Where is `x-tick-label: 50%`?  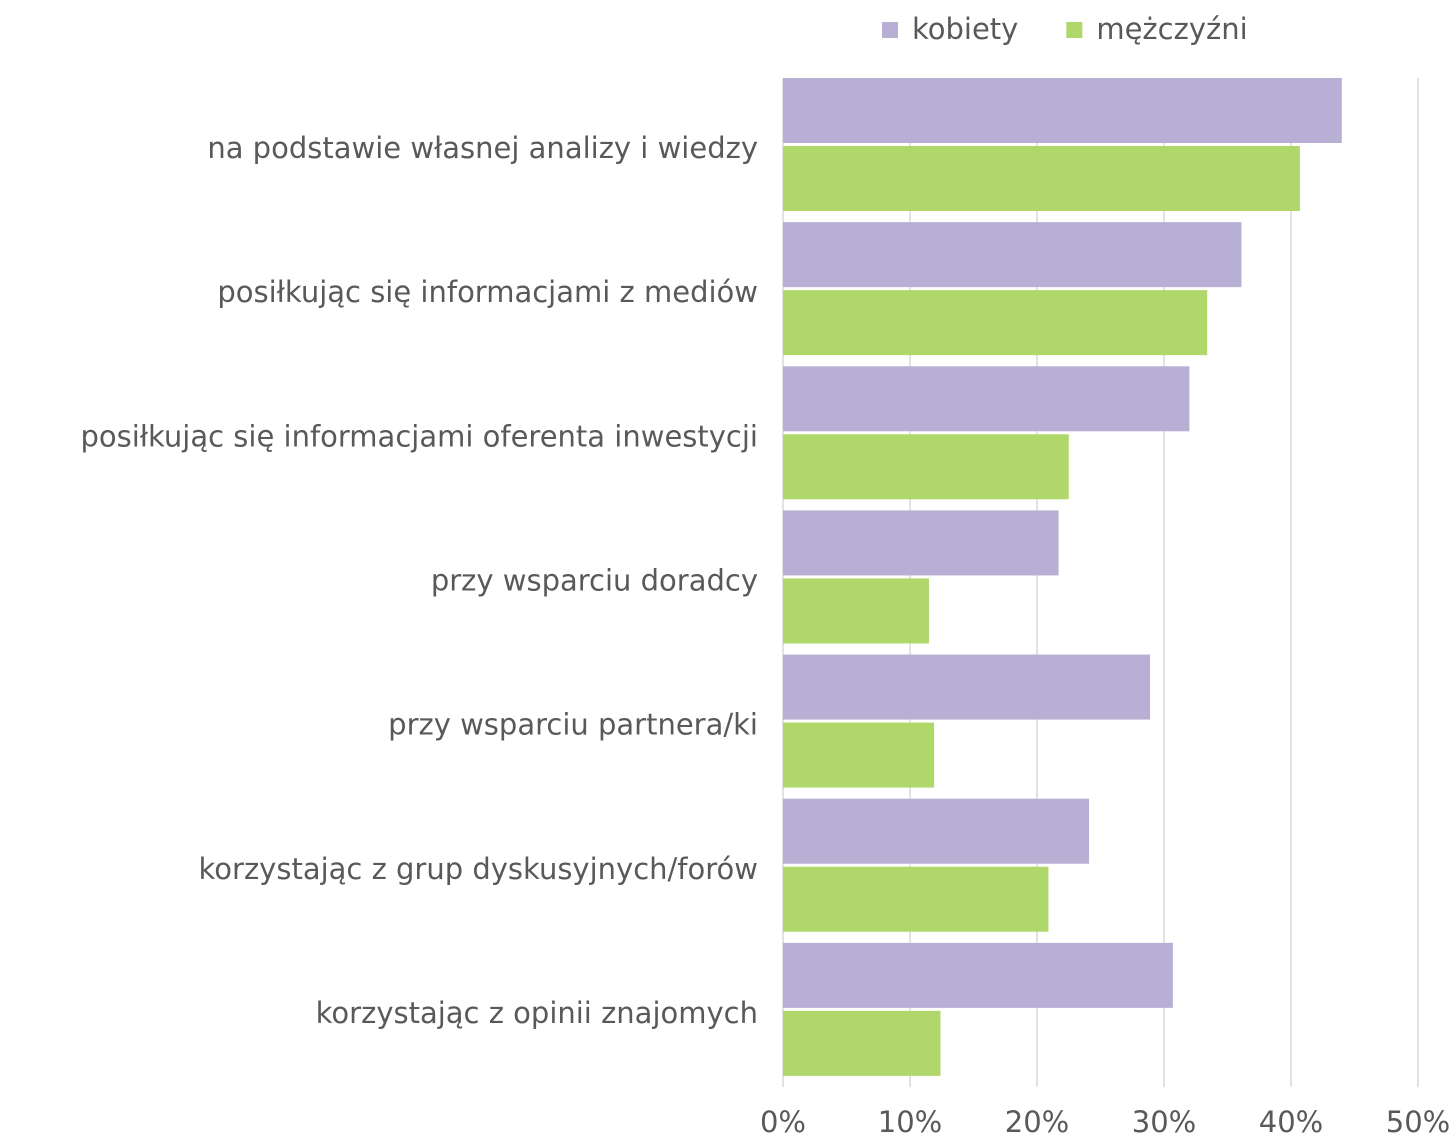 x-tick-label: 50% is located at coordinates (1418, 1121).